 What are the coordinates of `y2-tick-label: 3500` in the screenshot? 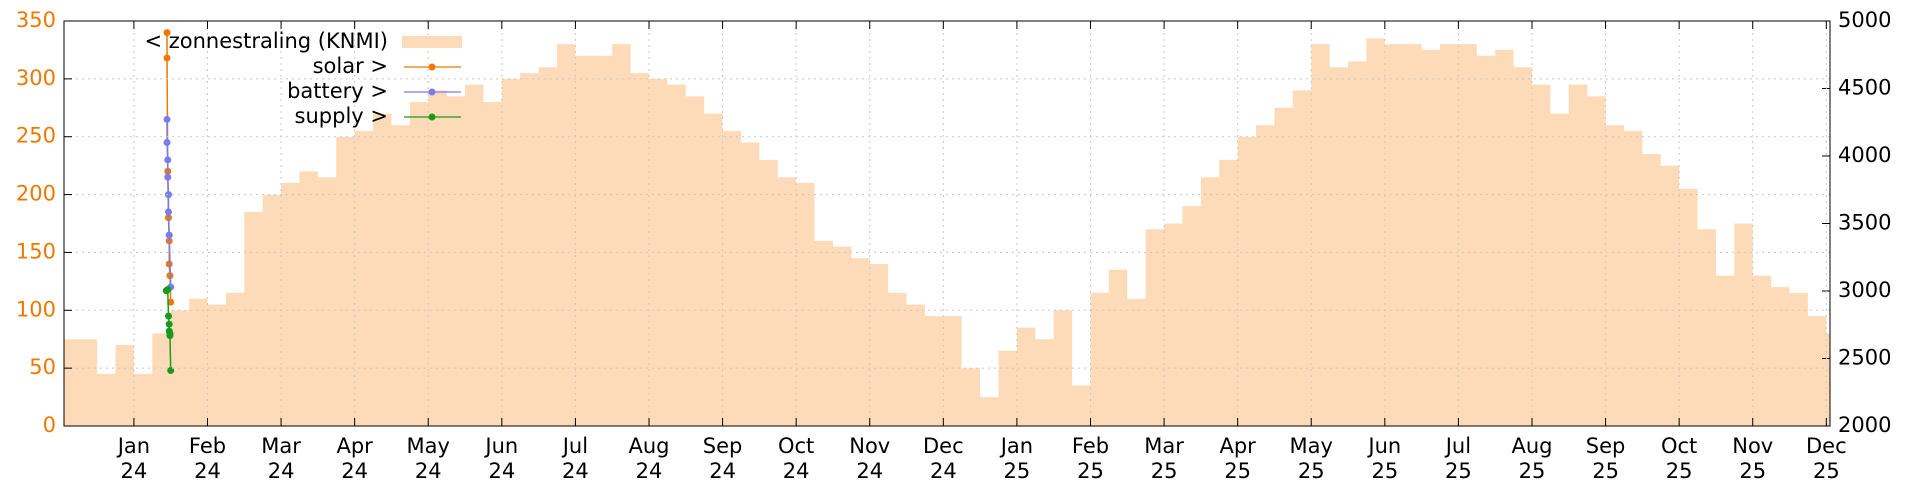 It's located at (1864, 223).